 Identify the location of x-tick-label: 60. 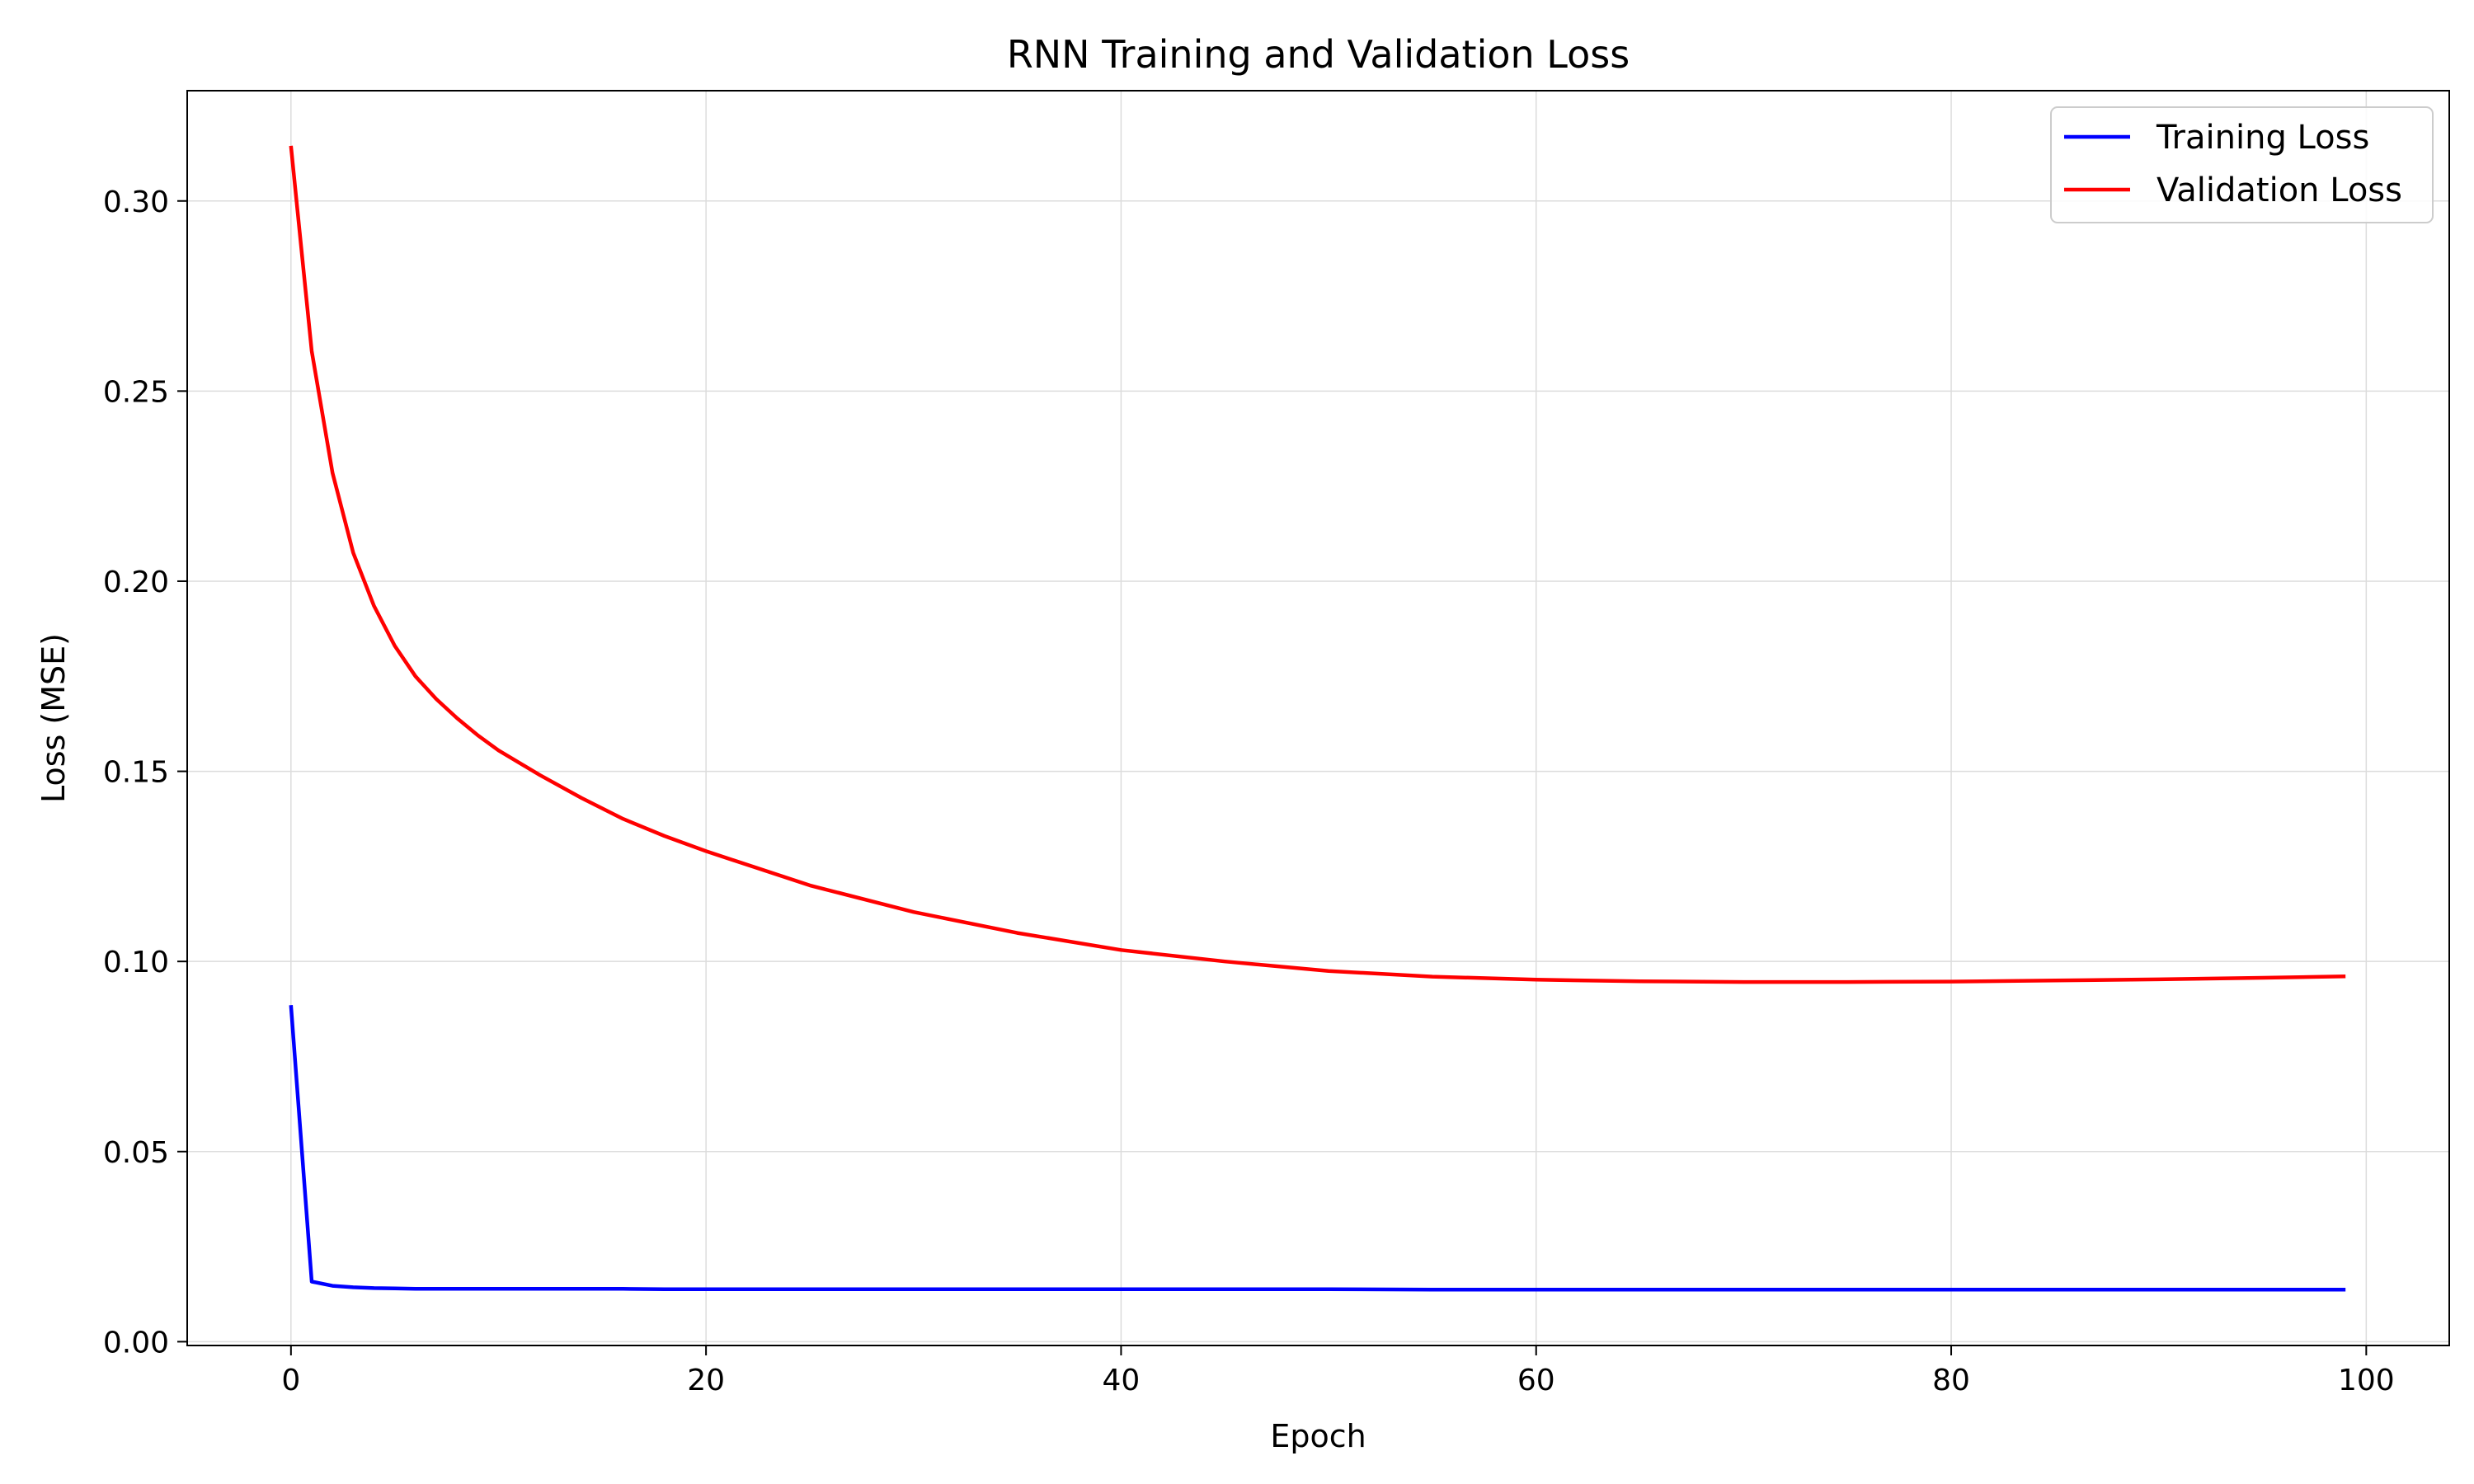
(1536, 1380).